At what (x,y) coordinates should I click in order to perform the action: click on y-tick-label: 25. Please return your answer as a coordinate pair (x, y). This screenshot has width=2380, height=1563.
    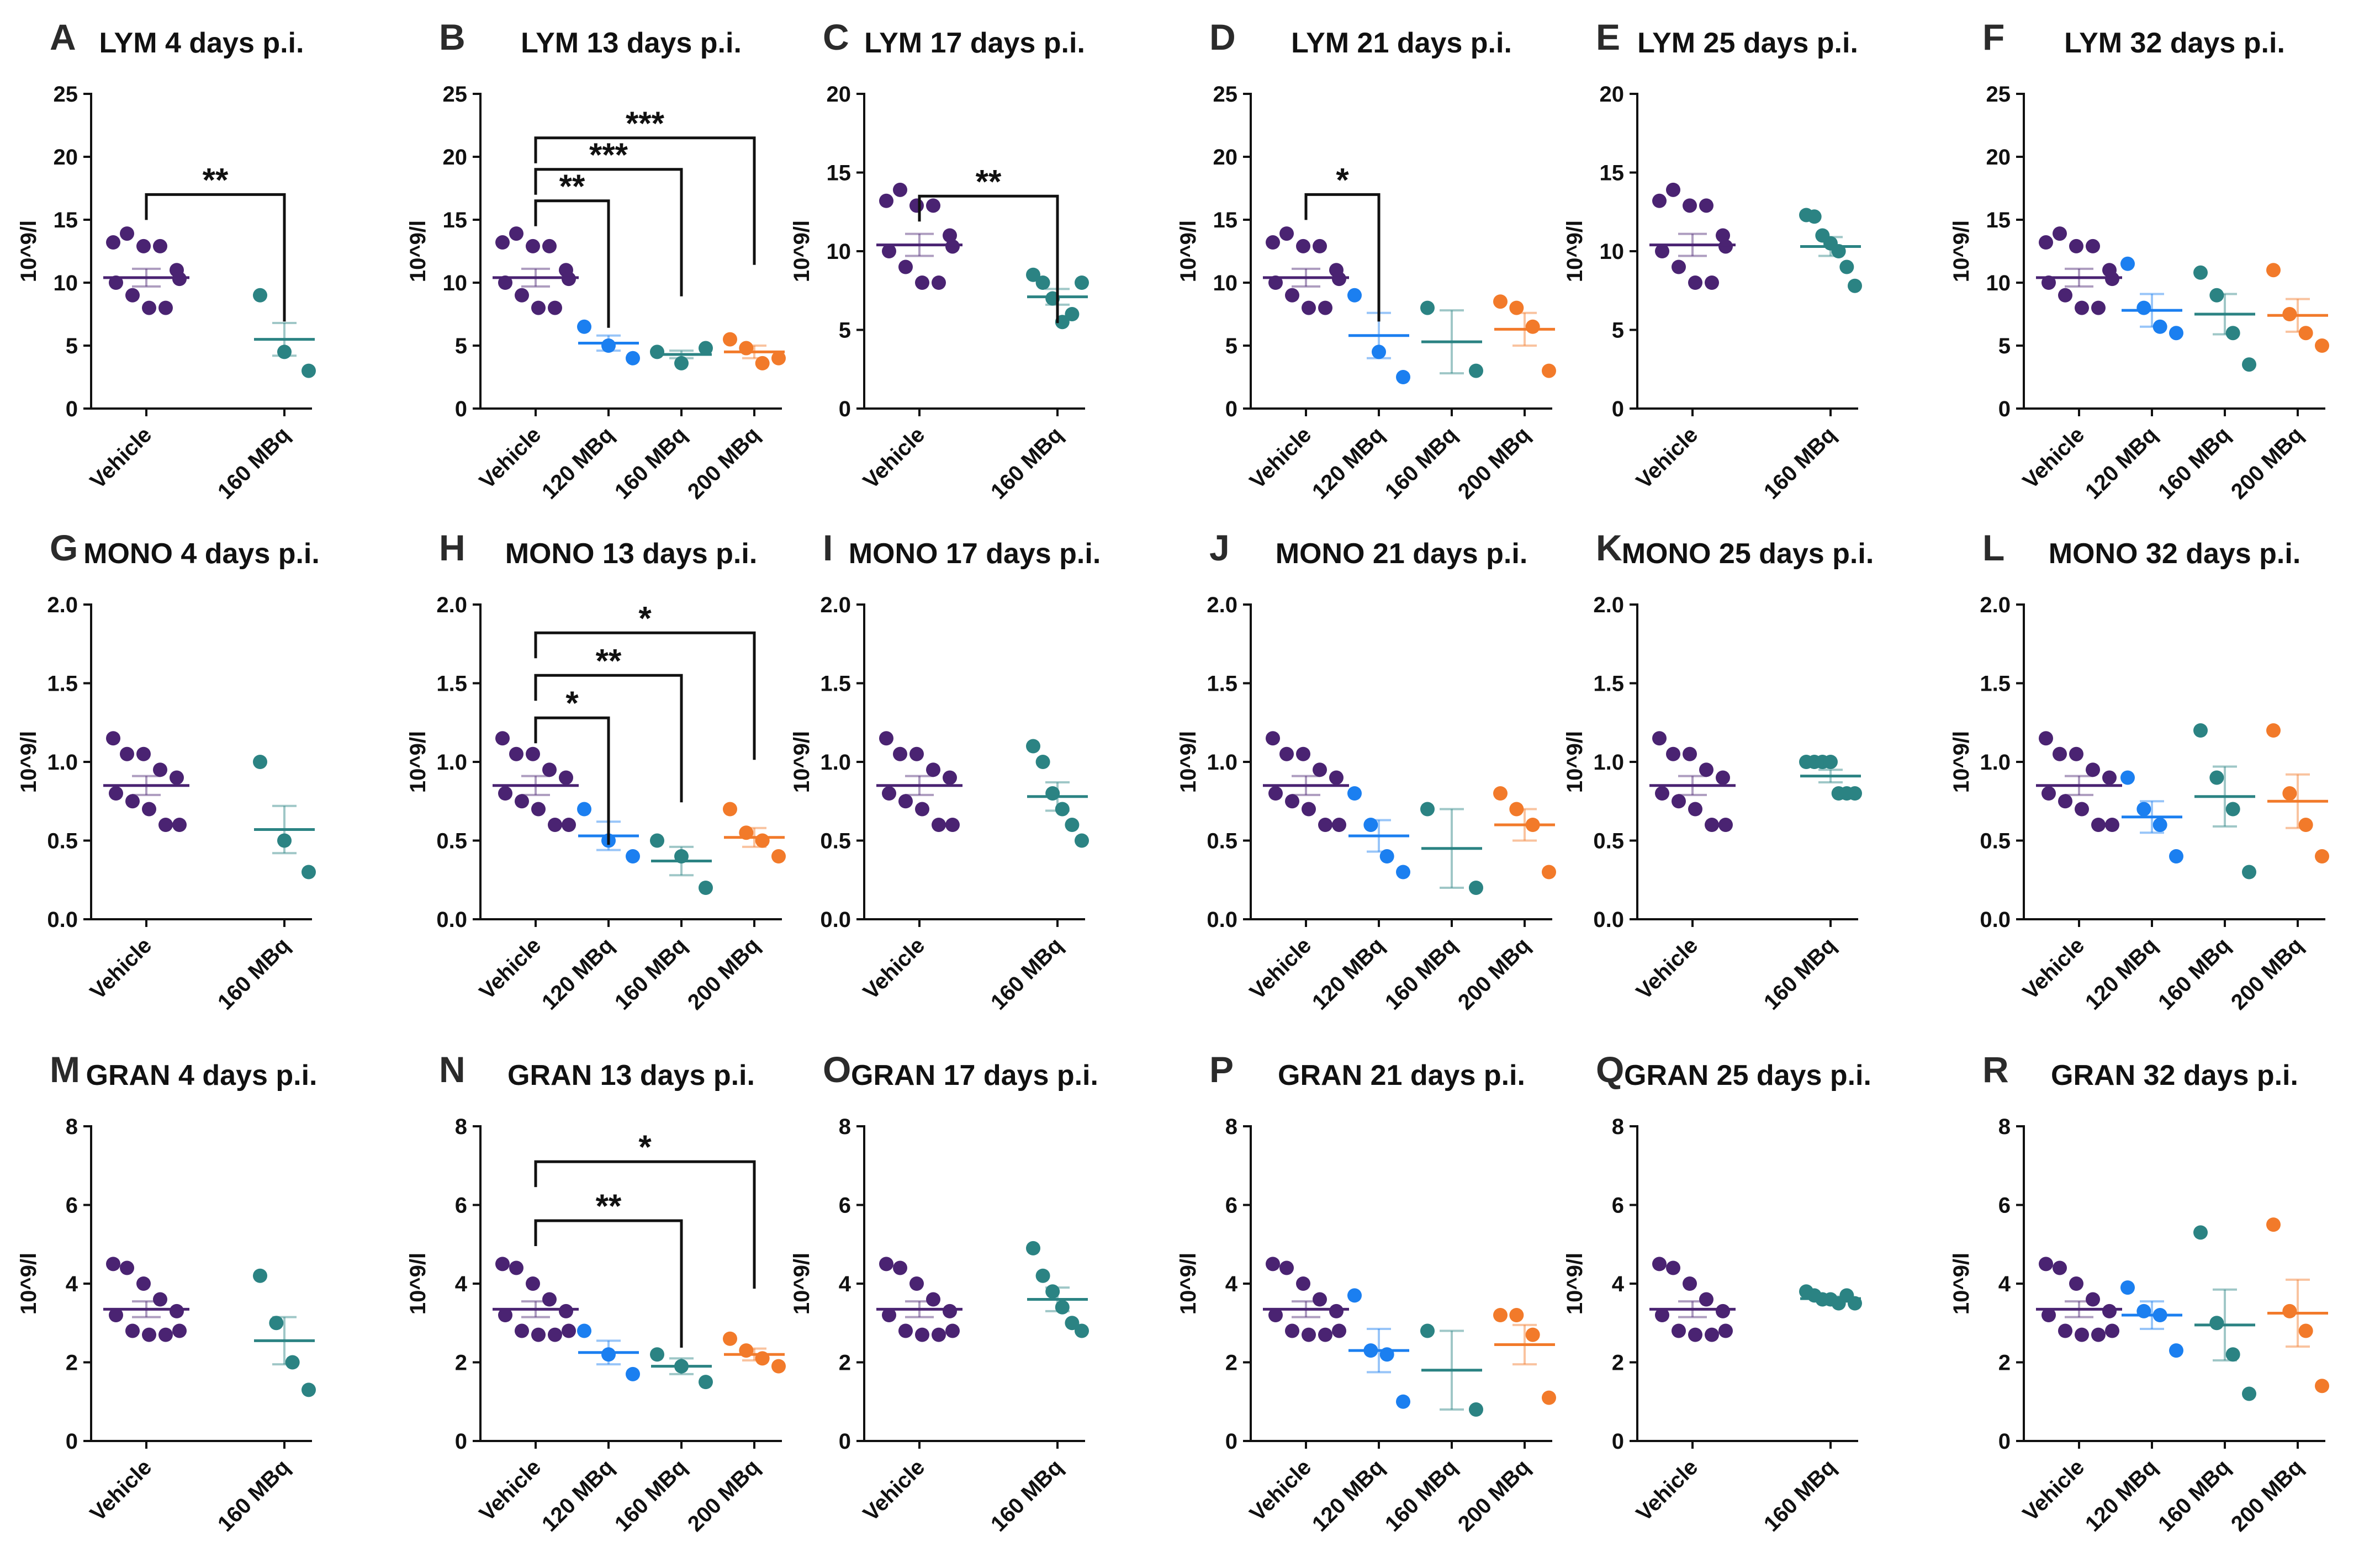
    Looking at the image, I should click on (66, 94).